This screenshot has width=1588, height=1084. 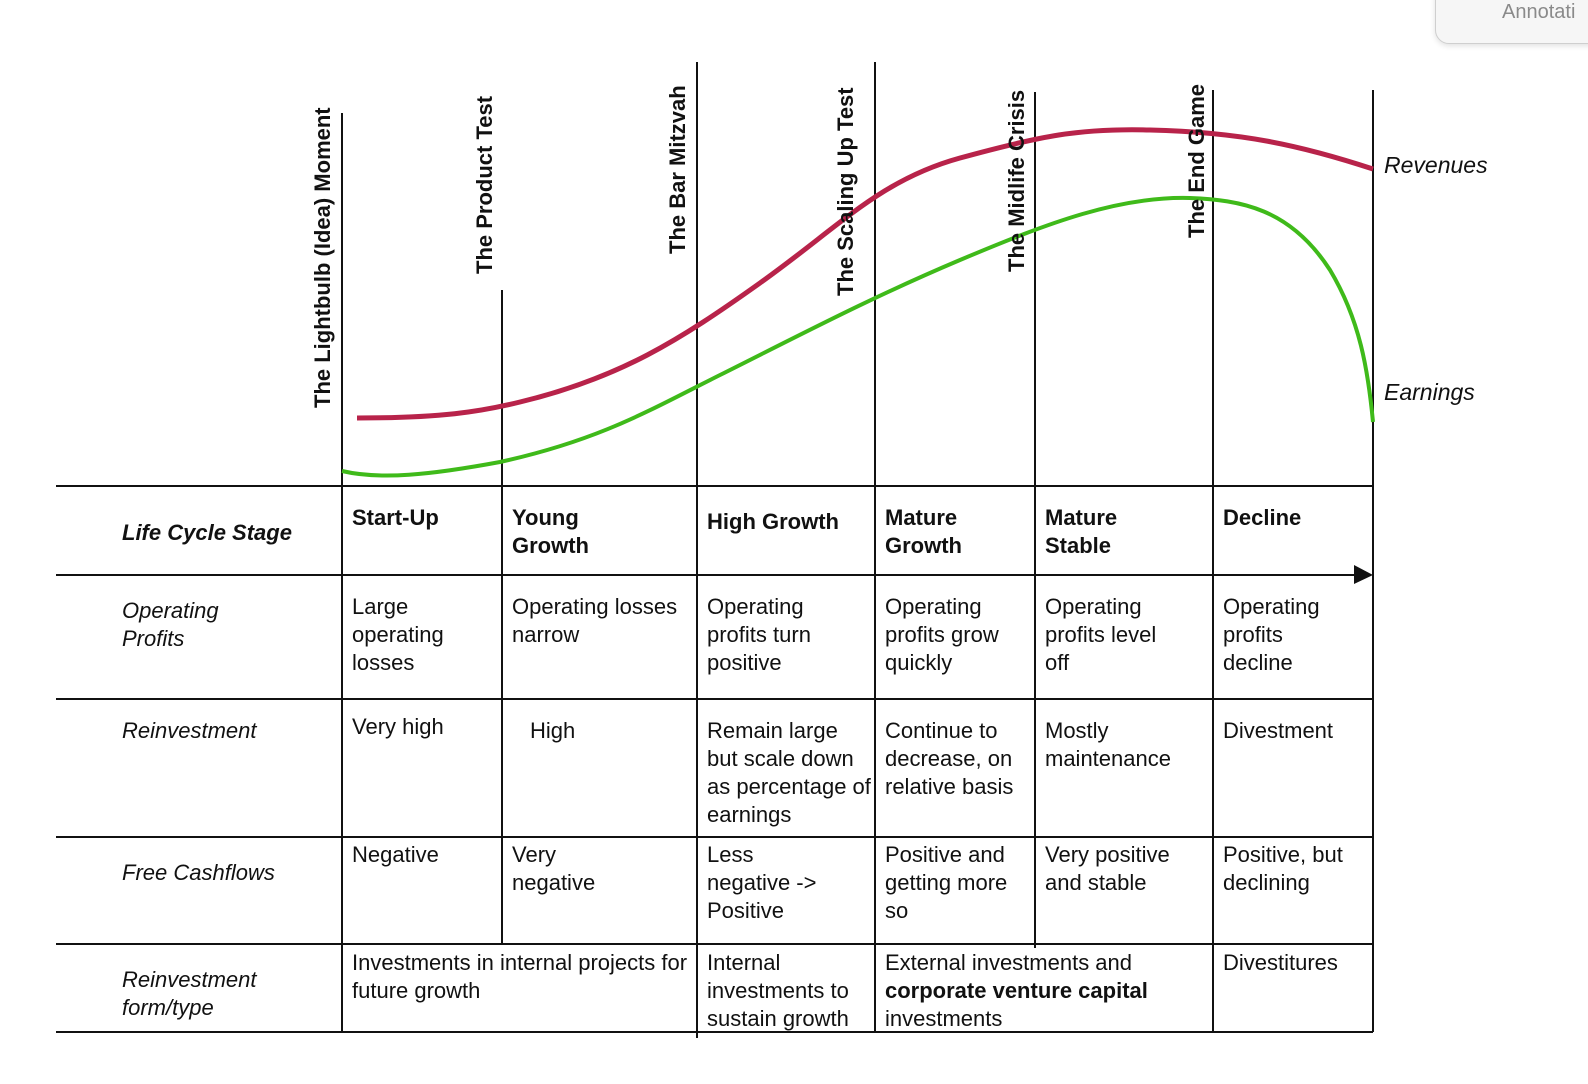 I want to click on arrow-head, so click(x=1363, y=574).